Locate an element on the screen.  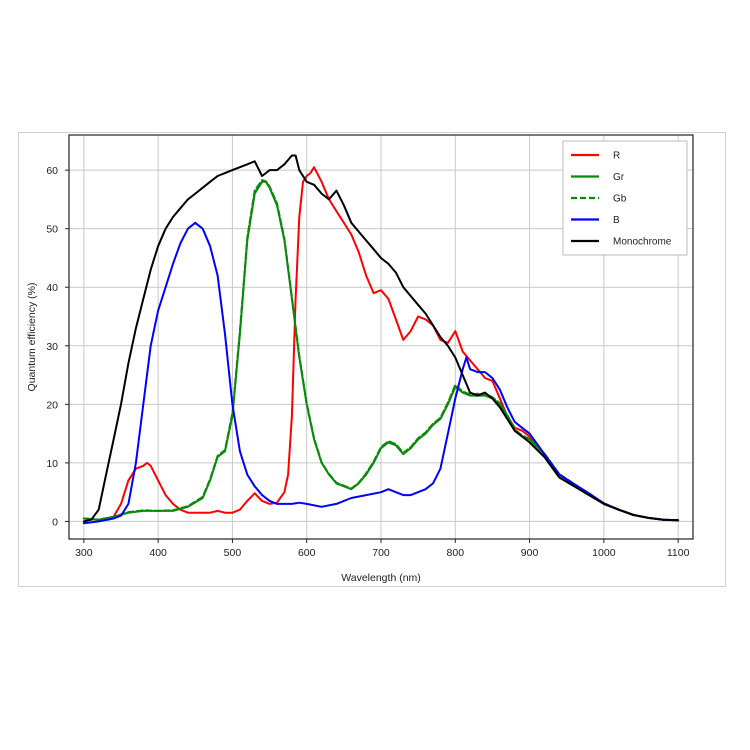
y-axis-ticks: 0 10 20 30 40 50 60 is located at coordinates (57, 346).